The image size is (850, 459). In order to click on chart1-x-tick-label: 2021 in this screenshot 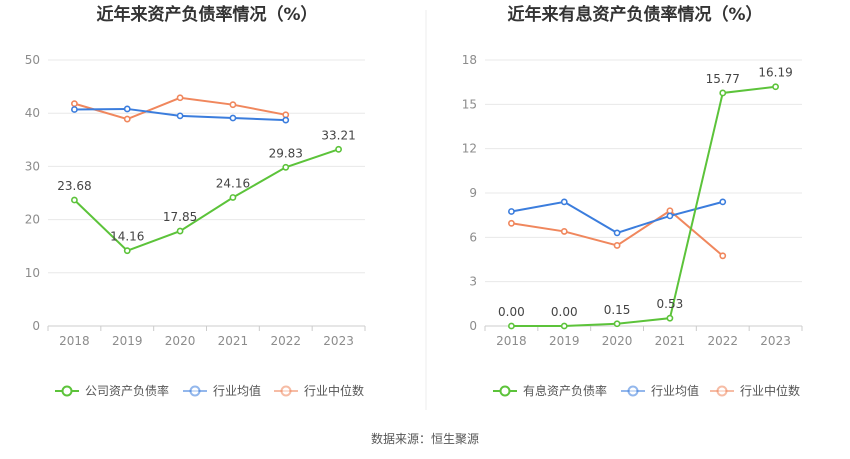, I will do `click(233, 341)`.